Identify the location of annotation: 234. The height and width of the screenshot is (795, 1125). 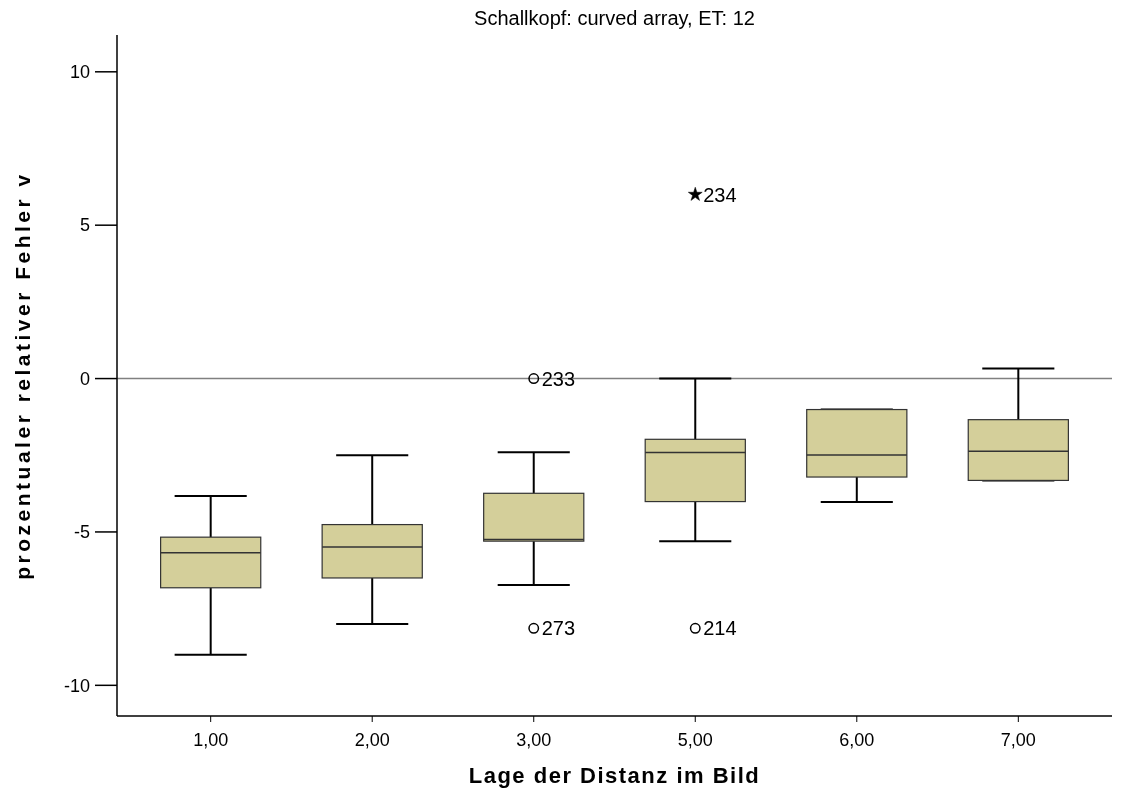
(720, 194).